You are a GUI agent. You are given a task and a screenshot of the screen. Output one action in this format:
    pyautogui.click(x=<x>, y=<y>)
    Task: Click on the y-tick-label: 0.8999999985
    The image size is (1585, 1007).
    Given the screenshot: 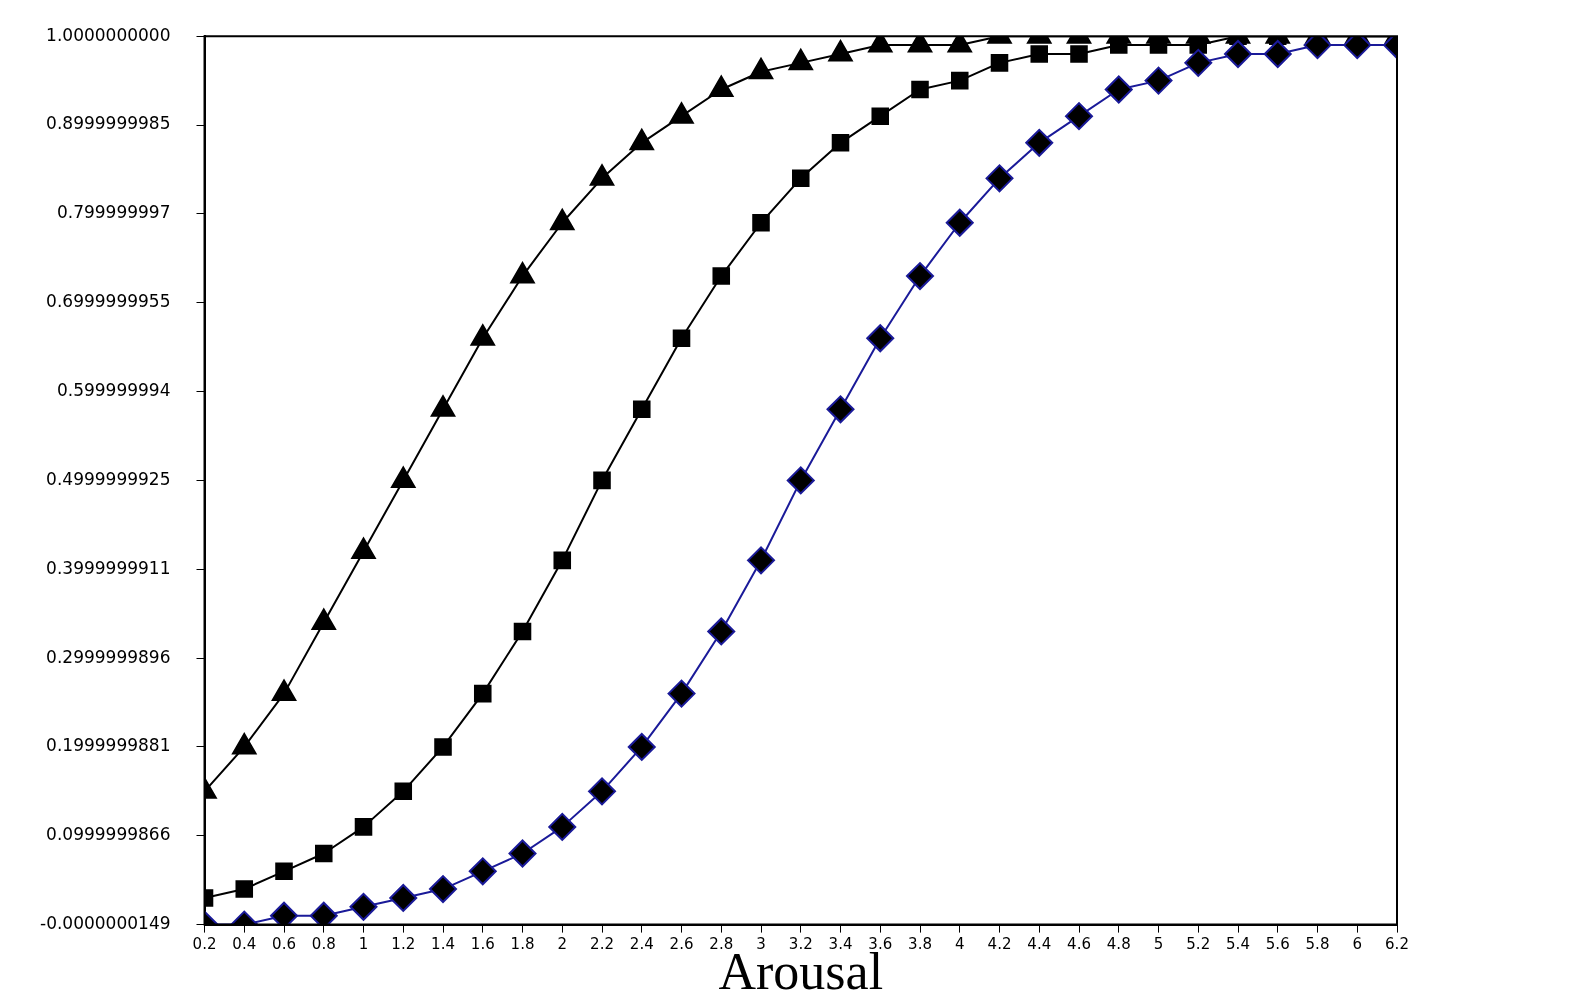 What is the action you would take?
    pyautogui.click(x=108, y=123)
    